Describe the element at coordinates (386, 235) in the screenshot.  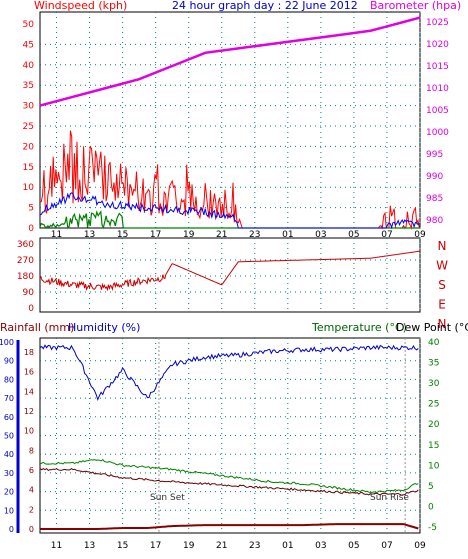
I see `x-tick-label-top: 07` at that location.